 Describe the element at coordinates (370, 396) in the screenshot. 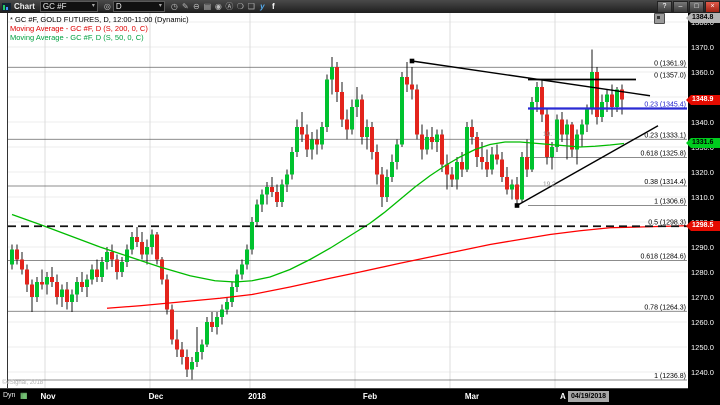

I see `month-label-feb: Feb` at that location.